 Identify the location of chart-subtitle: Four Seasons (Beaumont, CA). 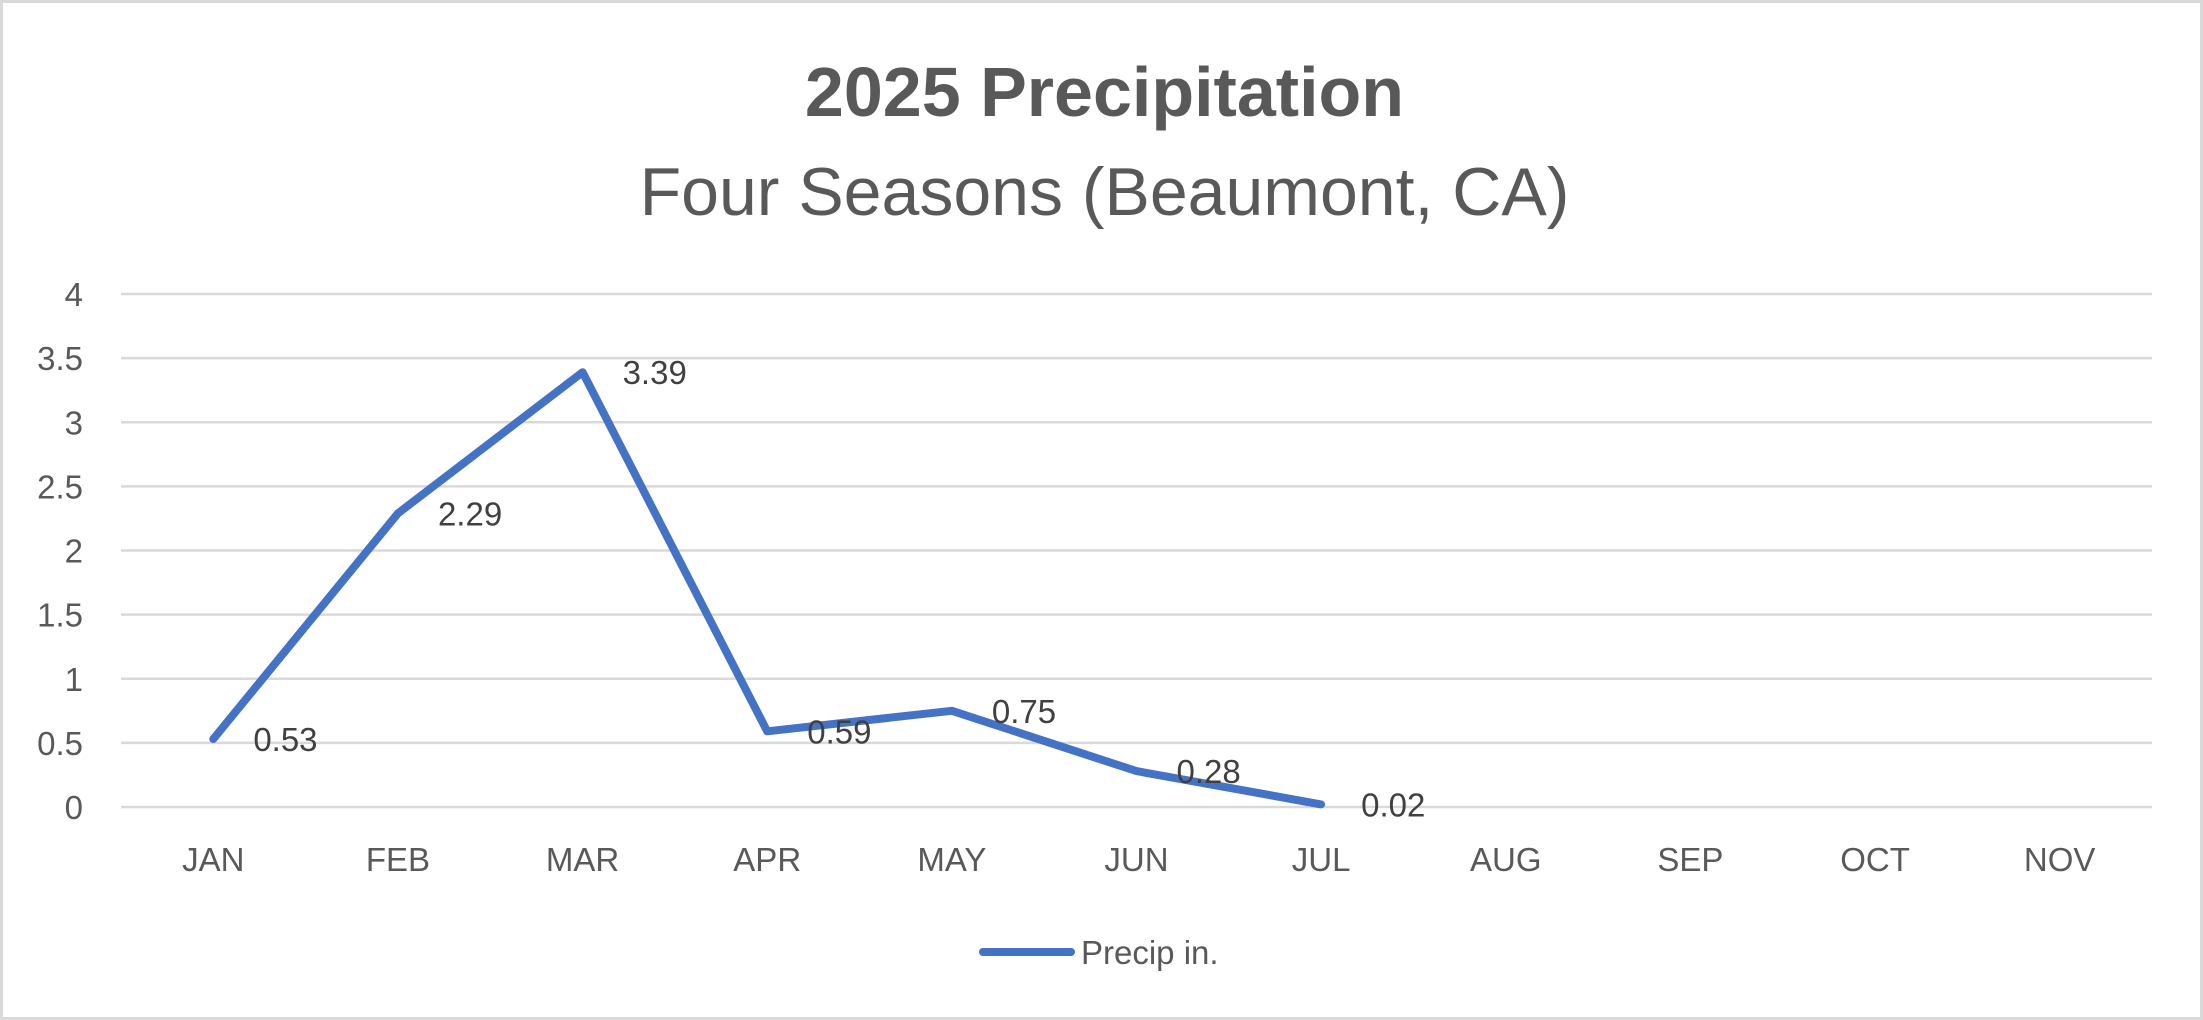
(1104, 192).